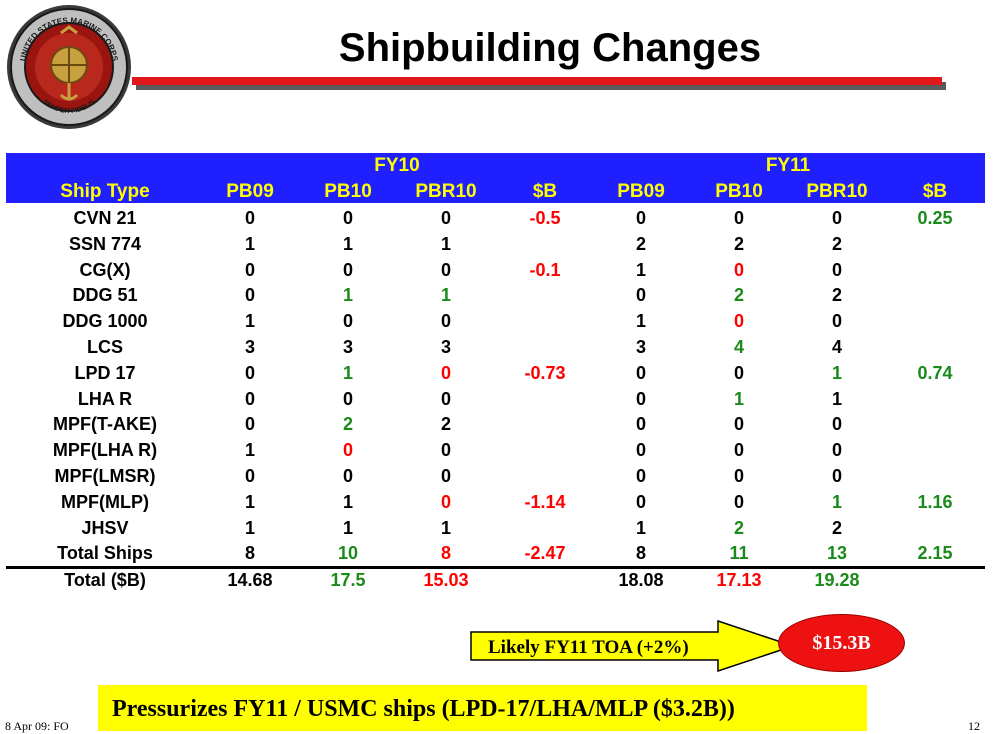 The image size is (993, 734). Describe the element at coordinates (550, 48) in the screenshot. I see `page-title: Shipbuilding Changes` at that location.